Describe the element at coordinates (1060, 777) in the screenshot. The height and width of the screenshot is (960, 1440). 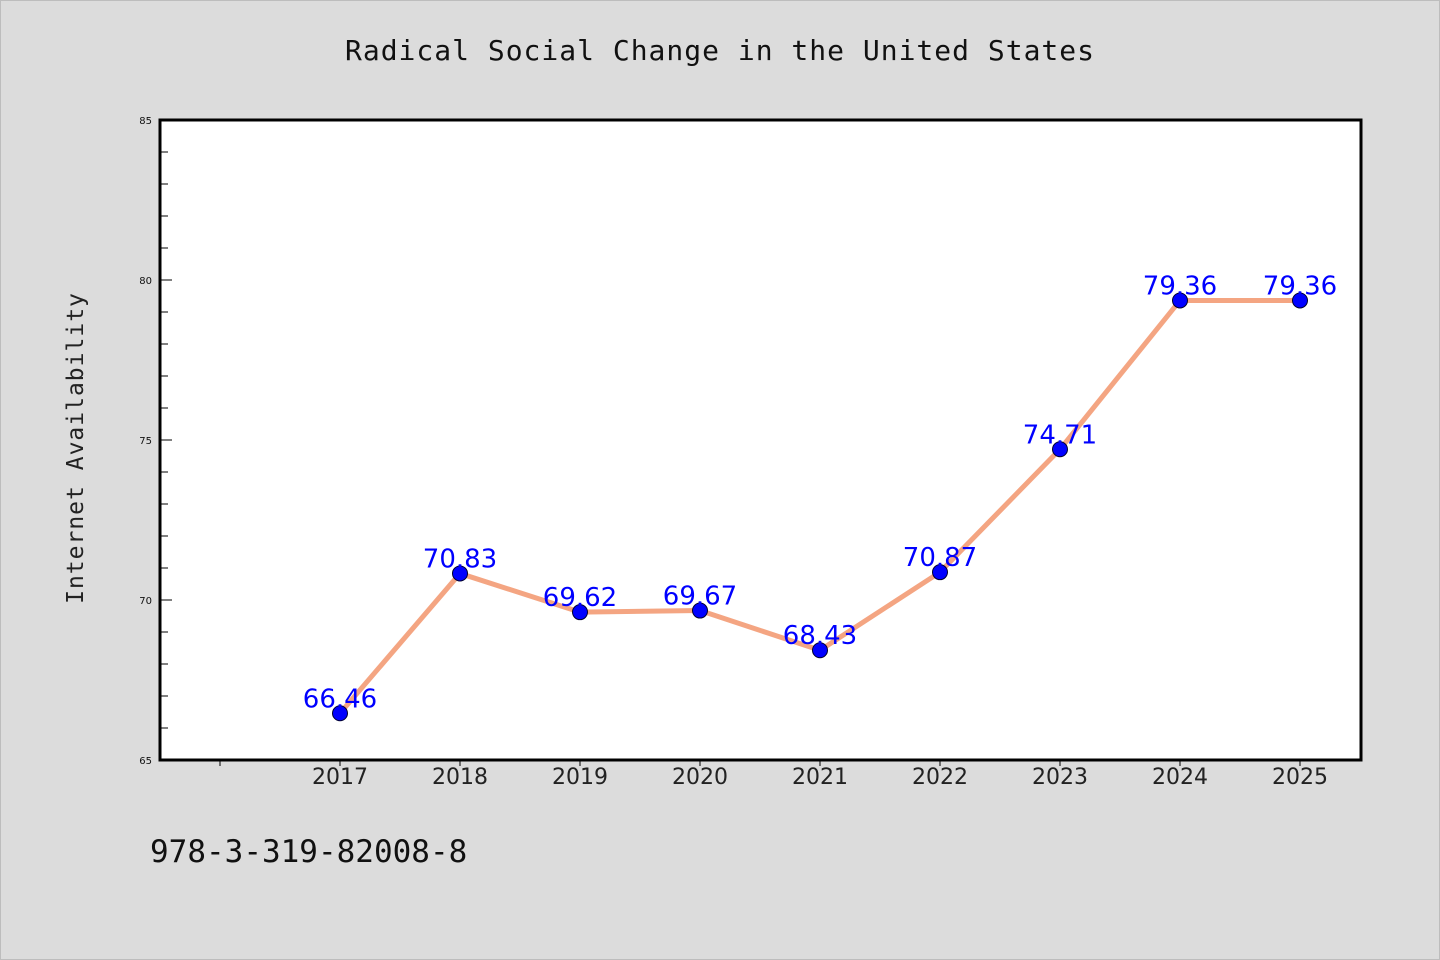
I see `x-tick-label: 2023` at that location.